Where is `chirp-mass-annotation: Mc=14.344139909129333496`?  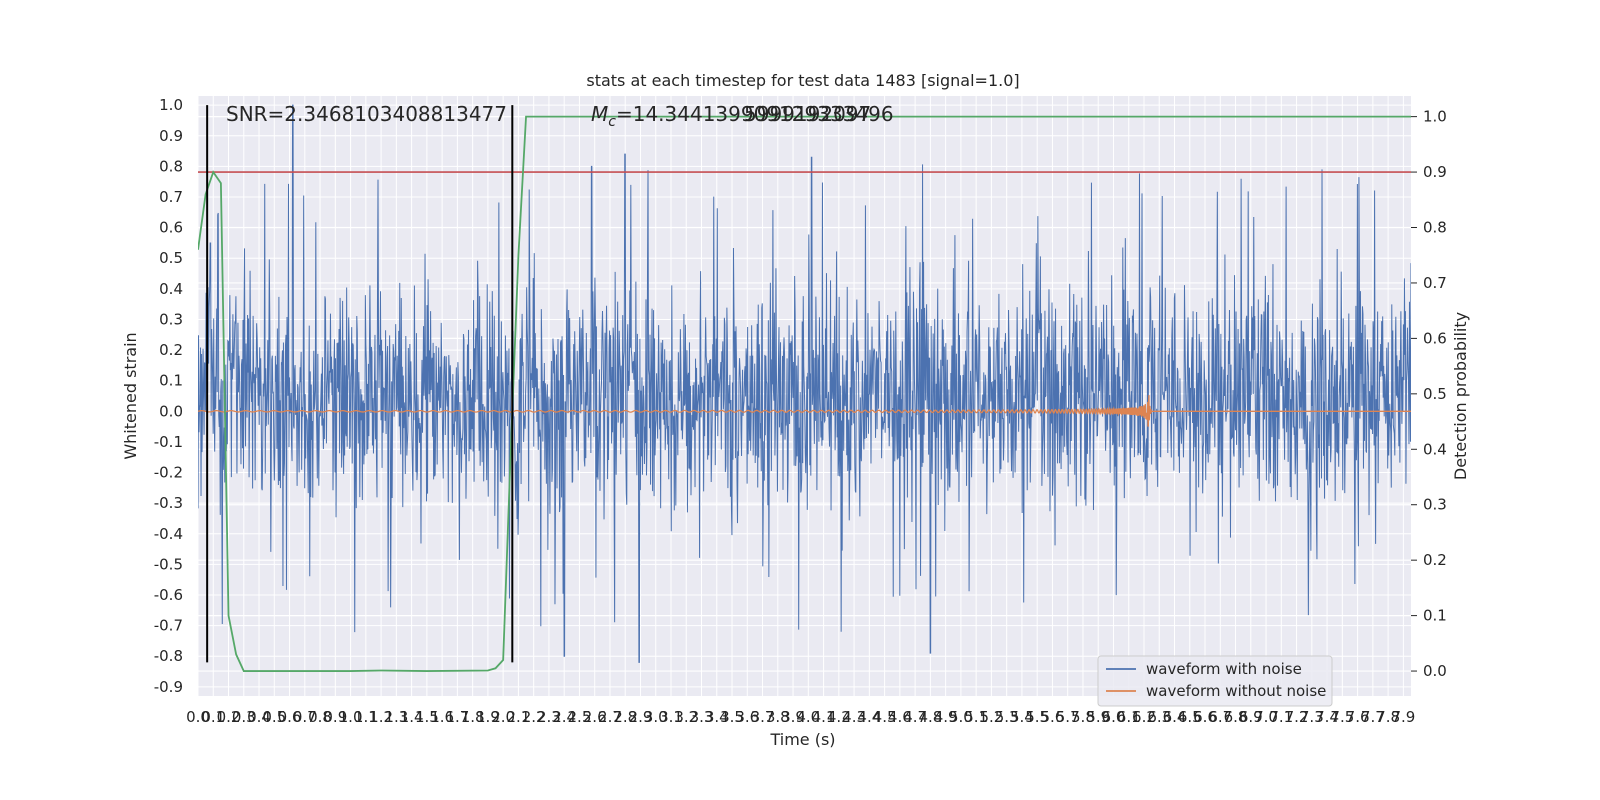
chirp-mass-annotation: Mc=14.344139909129333496 is located at coordinates (742, 116).